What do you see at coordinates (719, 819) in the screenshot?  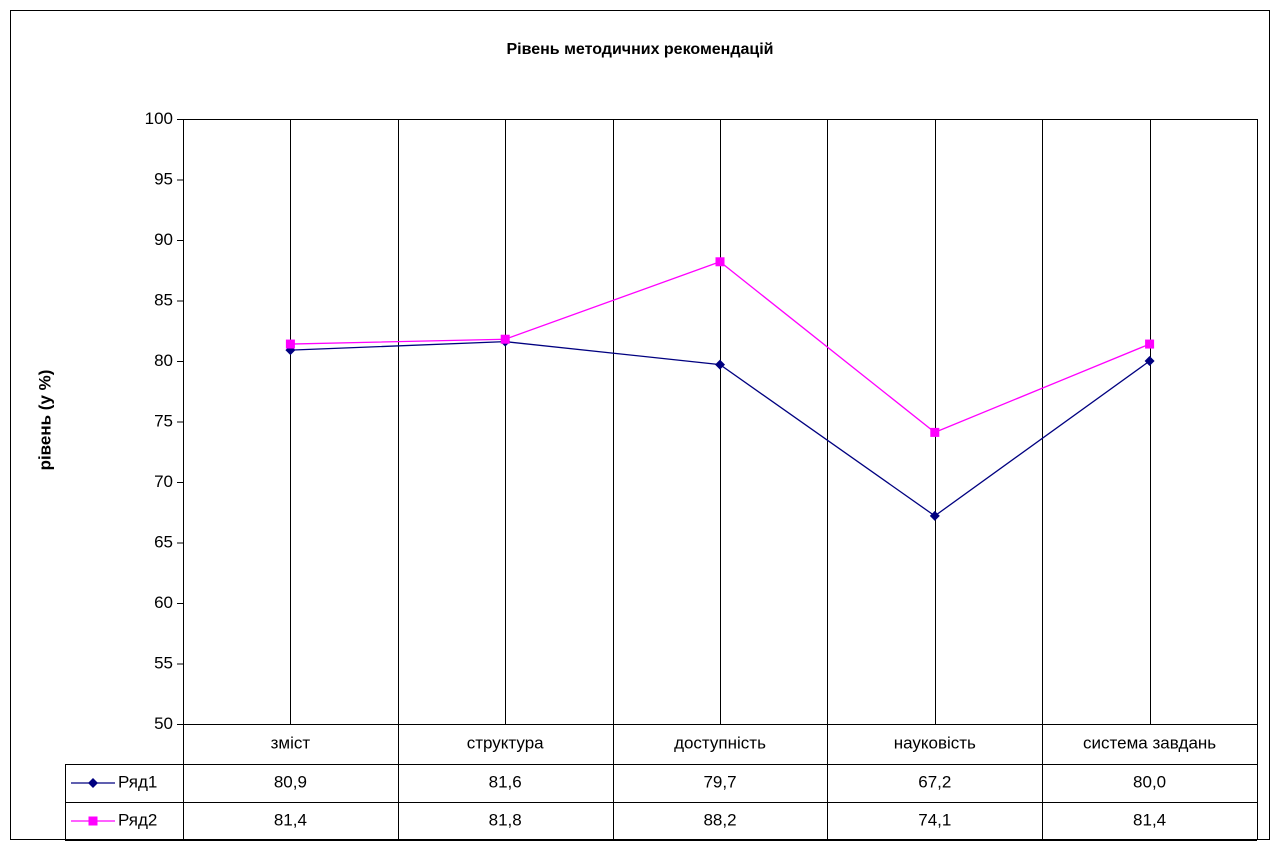 I see `table-value: 88,2` at bounding box center [719, 819].